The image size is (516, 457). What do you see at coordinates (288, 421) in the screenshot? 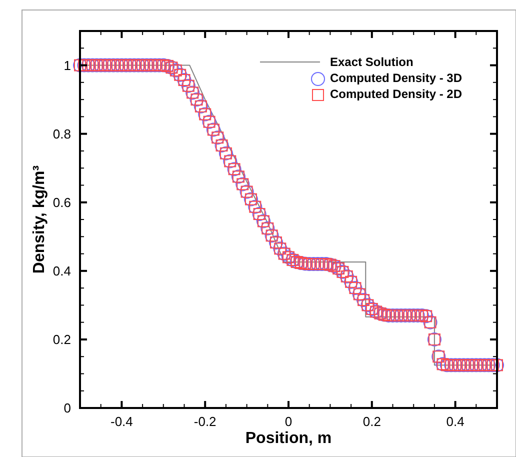
I see `x-tick-label: 0` at bounding box center [288, 421].